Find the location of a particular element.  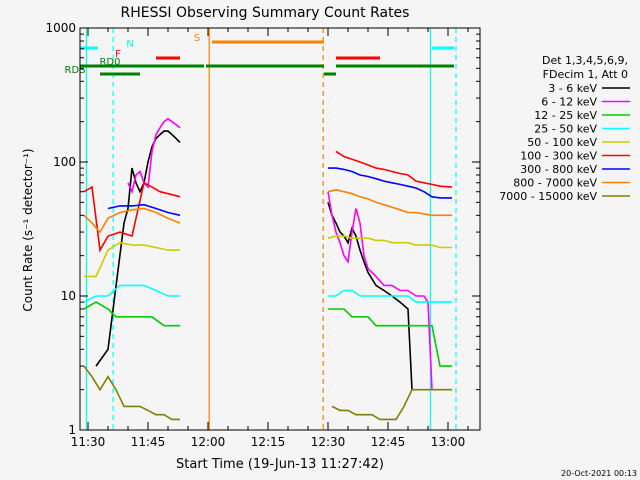

x-tick-label-5: 12:45 is located at coordinates (388, 442).